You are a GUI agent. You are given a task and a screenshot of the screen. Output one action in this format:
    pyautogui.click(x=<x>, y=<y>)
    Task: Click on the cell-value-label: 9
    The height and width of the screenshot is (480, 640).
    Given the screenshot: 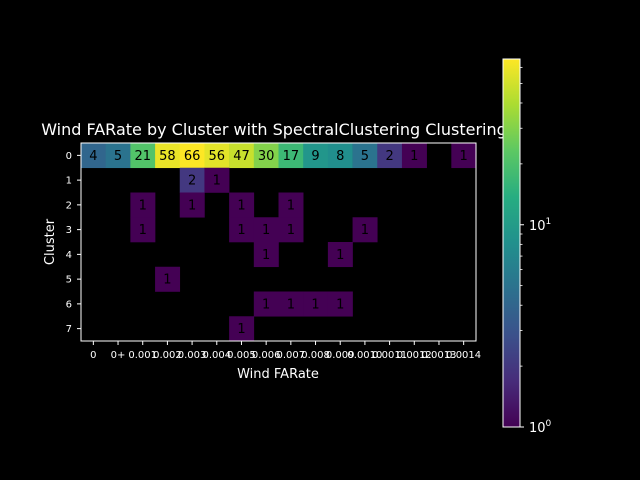 What is the action you would take?
    pyautogui.click(x=315, y=156)
    